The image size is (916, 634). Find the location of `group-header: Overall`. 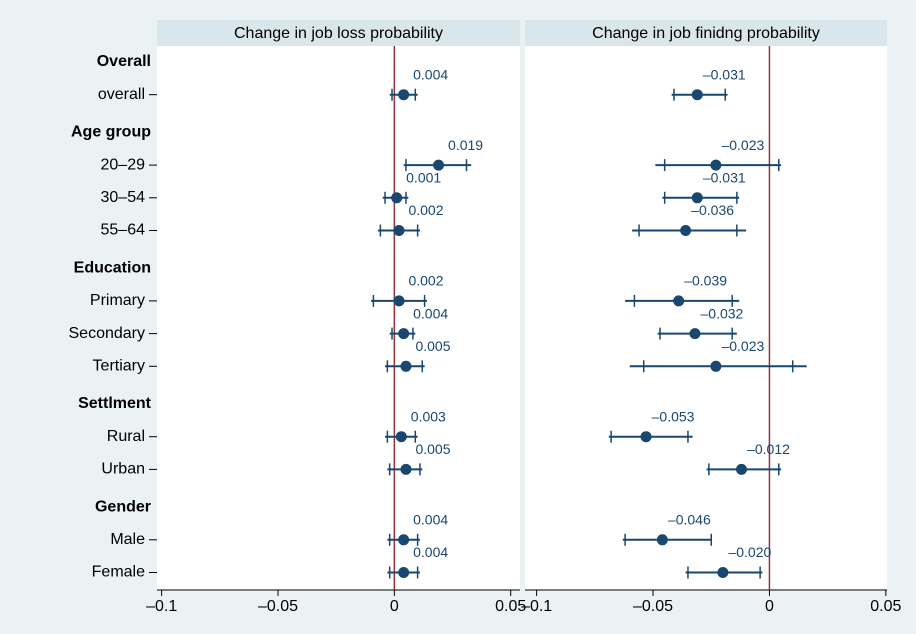

group-header: Overall is located at coordinates (124, 61).